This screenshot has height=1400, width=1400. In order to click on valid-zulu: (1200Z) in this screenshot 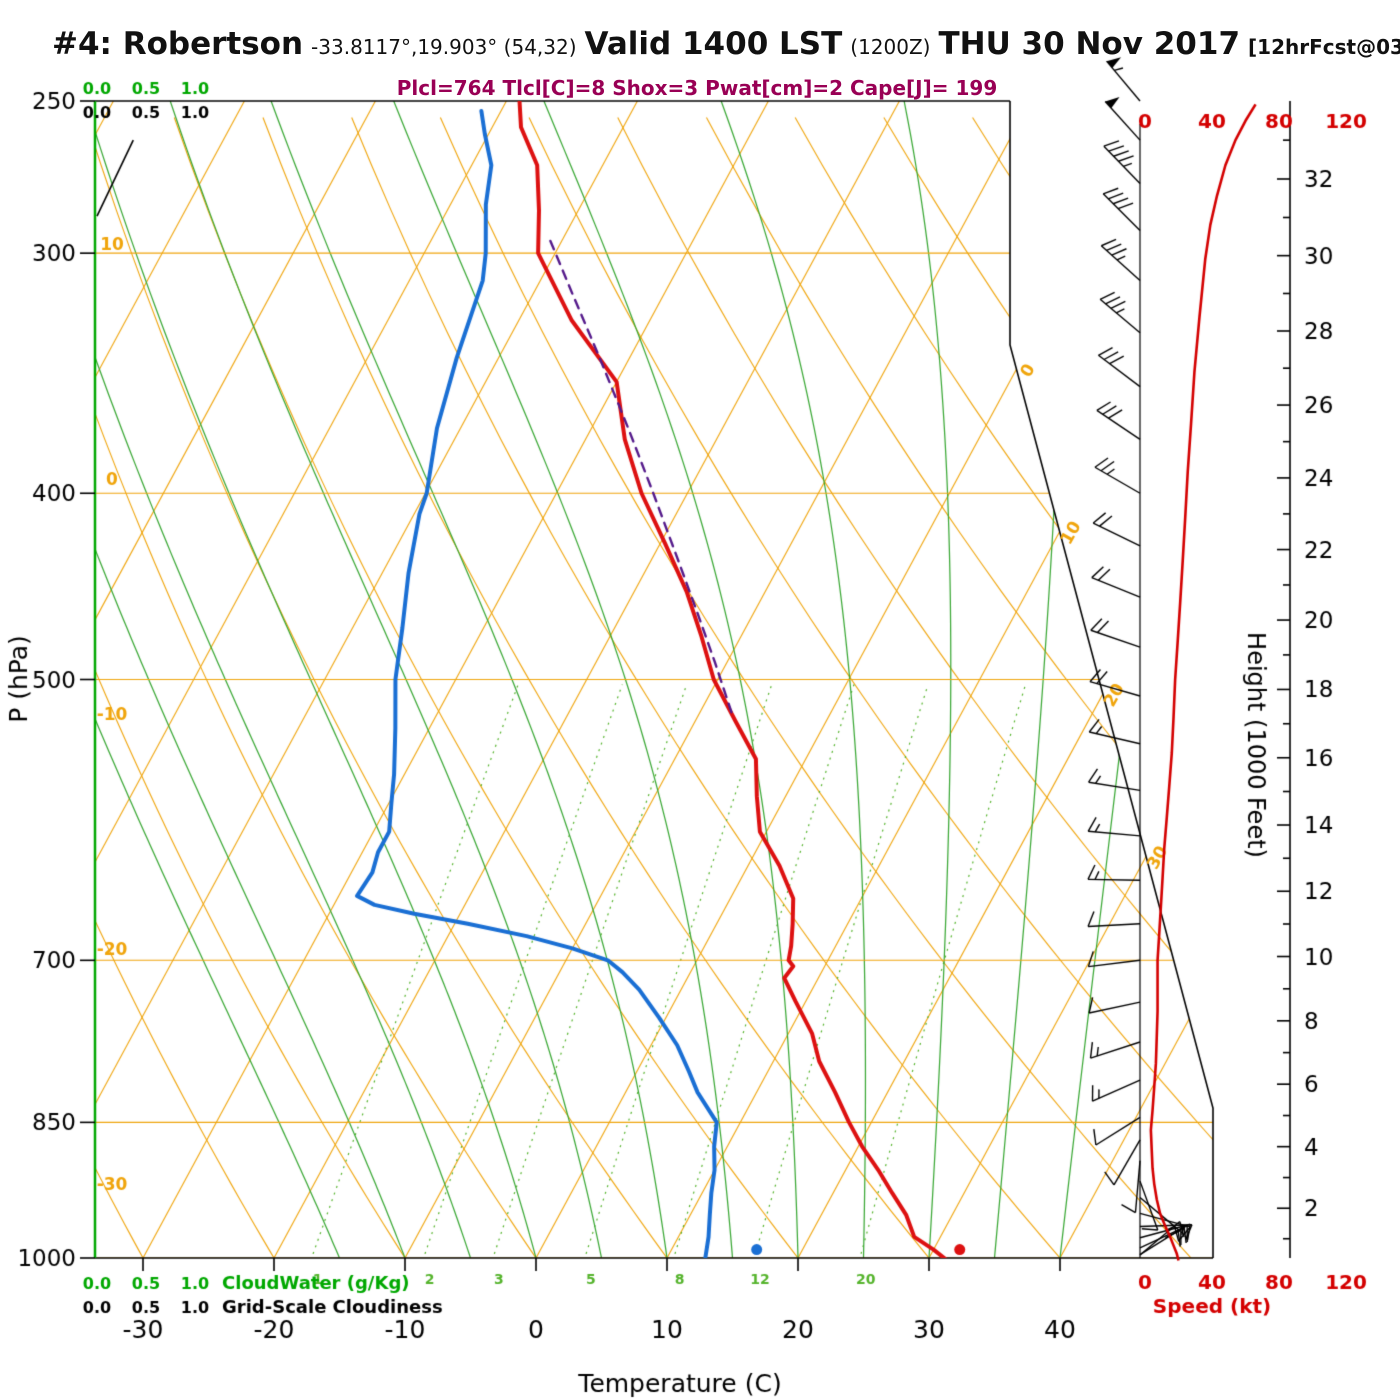, I will do `click(890, 47)`.